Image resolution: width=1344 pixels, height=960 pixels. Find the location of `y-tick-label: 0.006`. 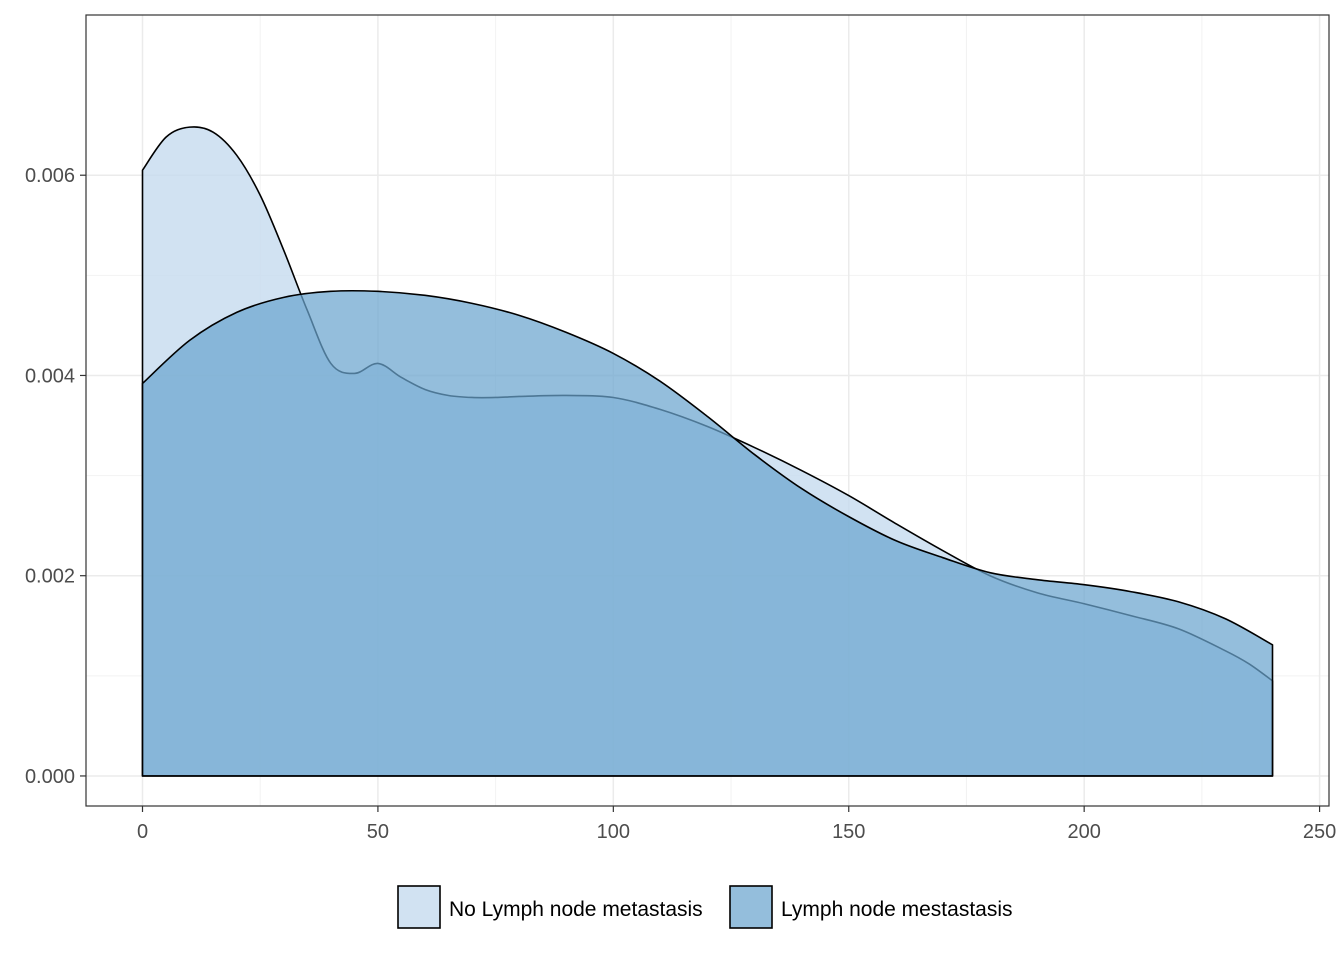

y-tick-label: 0.006 is located at coordinates (50, 176).